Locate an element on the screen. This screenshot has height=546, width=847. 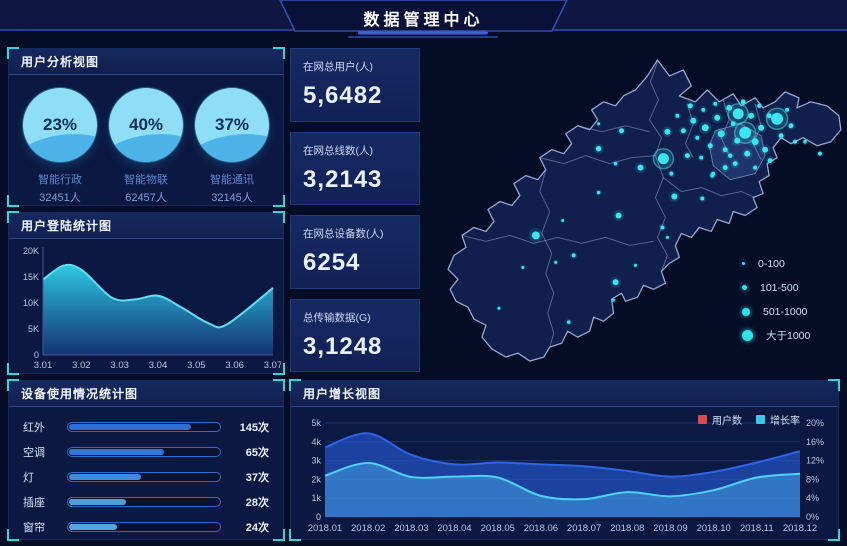
map-legend: 0-100 101-500 501-1000 大于1000 is located at coordinates (776, 299).